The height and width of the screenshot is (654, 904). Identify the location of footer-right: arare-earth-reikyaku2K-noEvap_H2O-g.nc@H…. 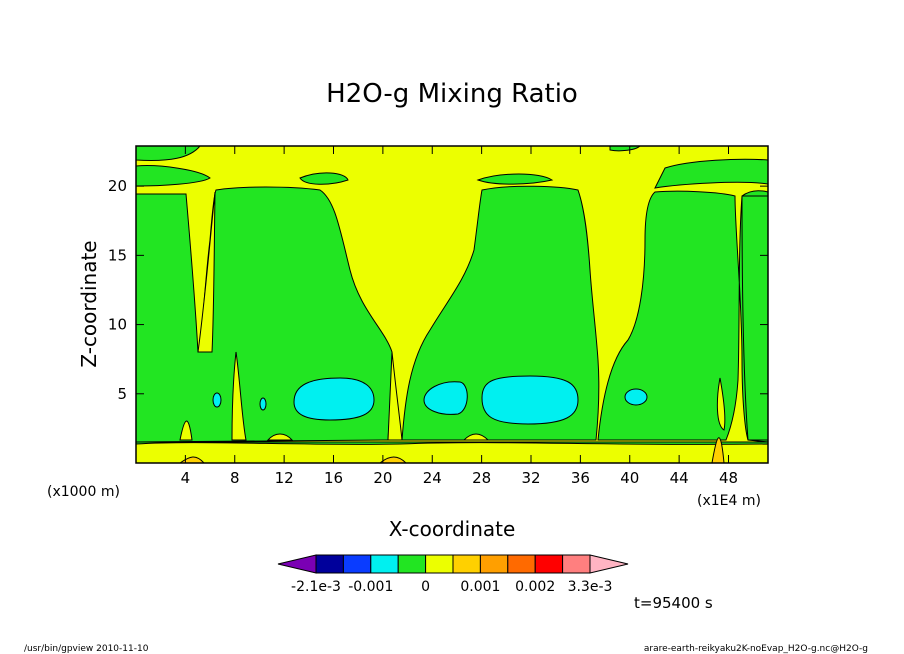
(756, 649).